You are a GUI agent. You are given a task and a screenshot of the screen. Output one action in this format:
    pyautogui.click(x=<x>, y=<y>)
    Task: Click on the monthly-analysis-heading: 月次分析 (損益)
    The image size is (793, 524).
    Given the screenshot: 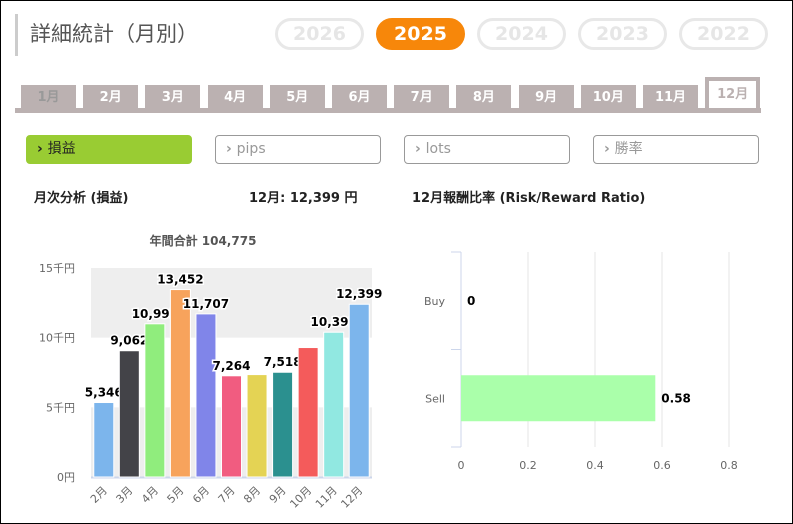 What is the action you would take?
    pyautogui.click(x=81, y=198)
    